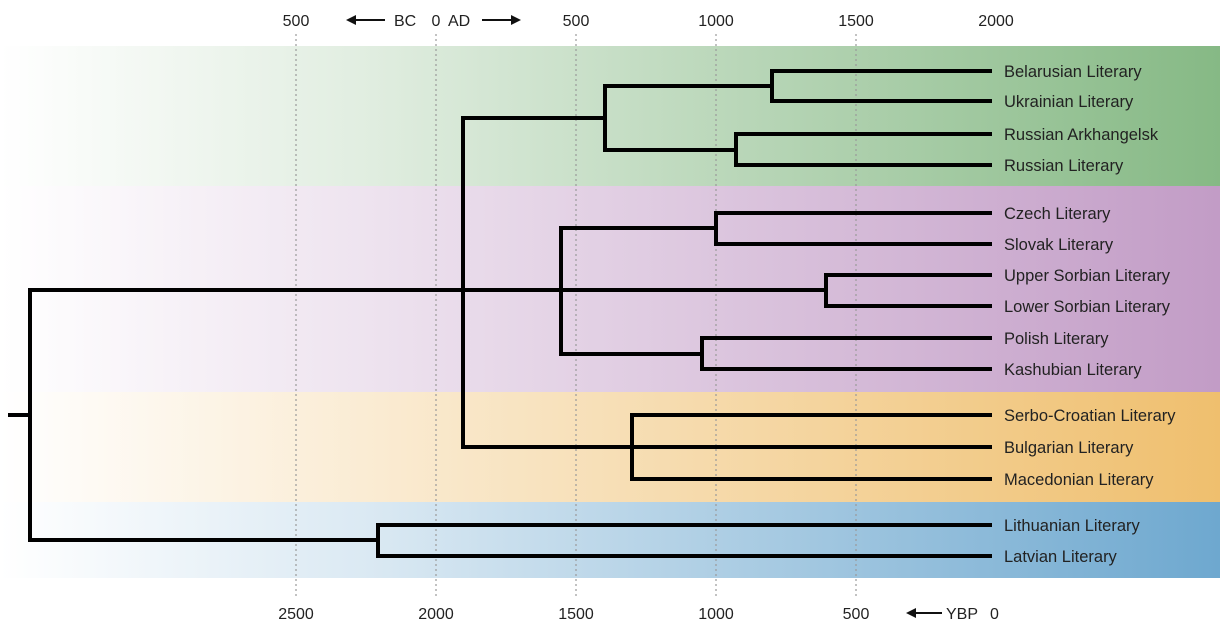 The image size is (1220, 628). Describe the element at coordinates (1090, 416) in the screenshot. I see `leaf-label-serbo-croatian: Serbo-Croatian Literary` at that location.